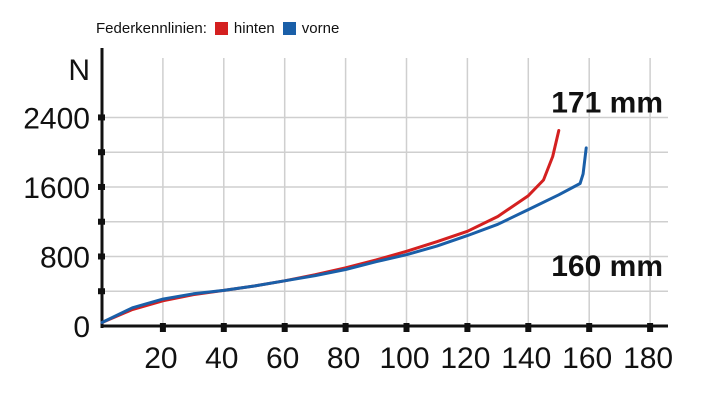  What do you see at coordinates (56, 118) in the screenshot?
I see `y-tick-label: 2400` at bounding box center [56, 118].